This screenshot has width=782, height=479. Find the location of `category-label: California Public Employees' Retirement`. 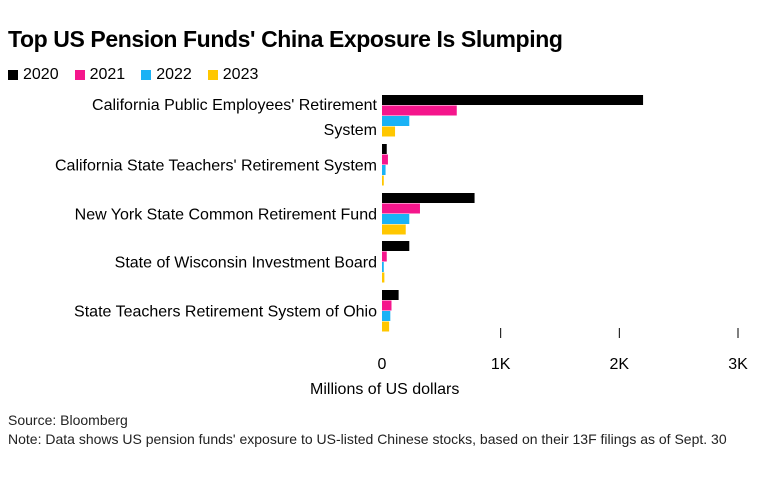

category-label: California Public Employees' Retirement is located at coordinates (235, 105).